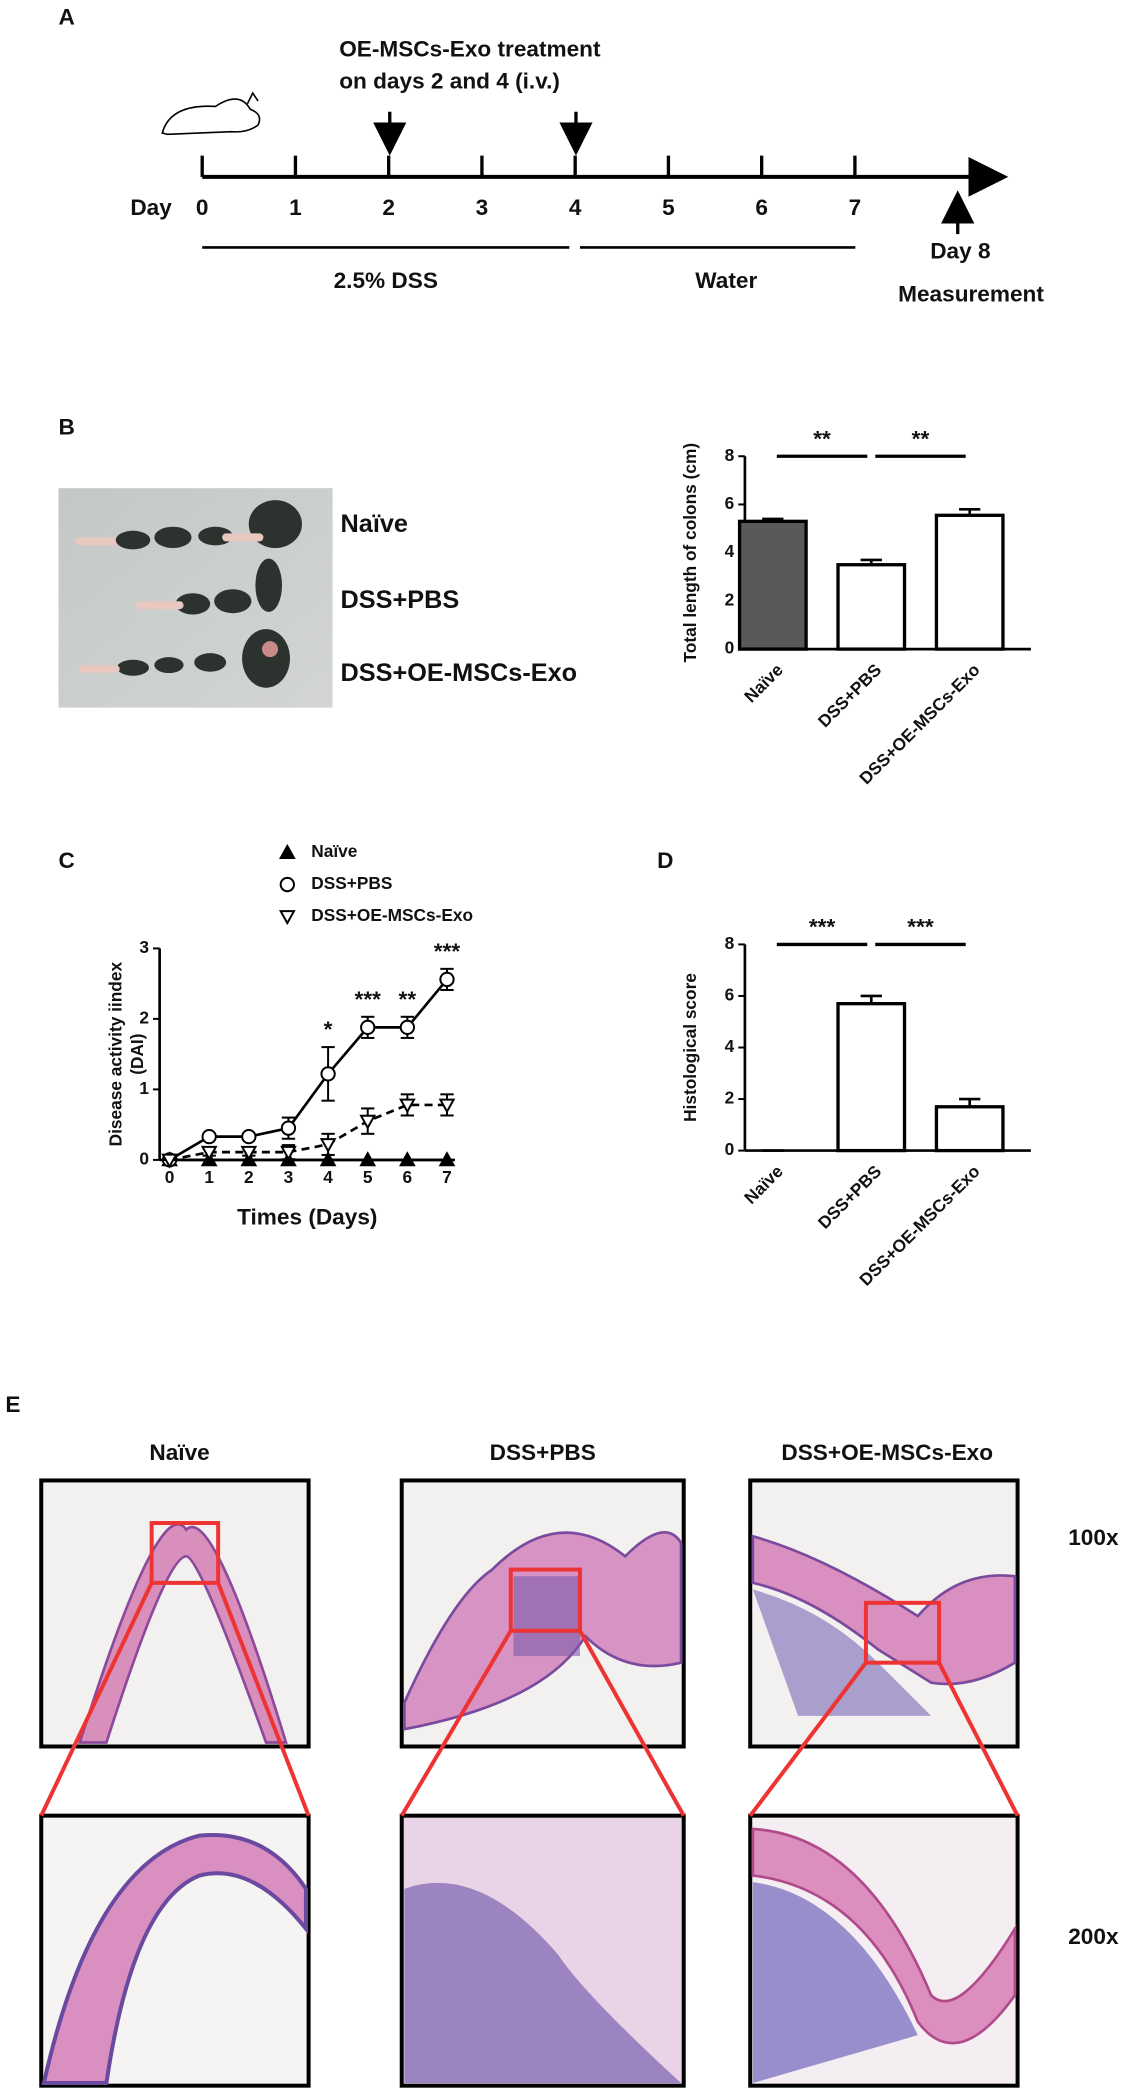  Describe the element at coordinates (408, 1177) in the screenshot. I see `x-tick-label: 6` at that location.